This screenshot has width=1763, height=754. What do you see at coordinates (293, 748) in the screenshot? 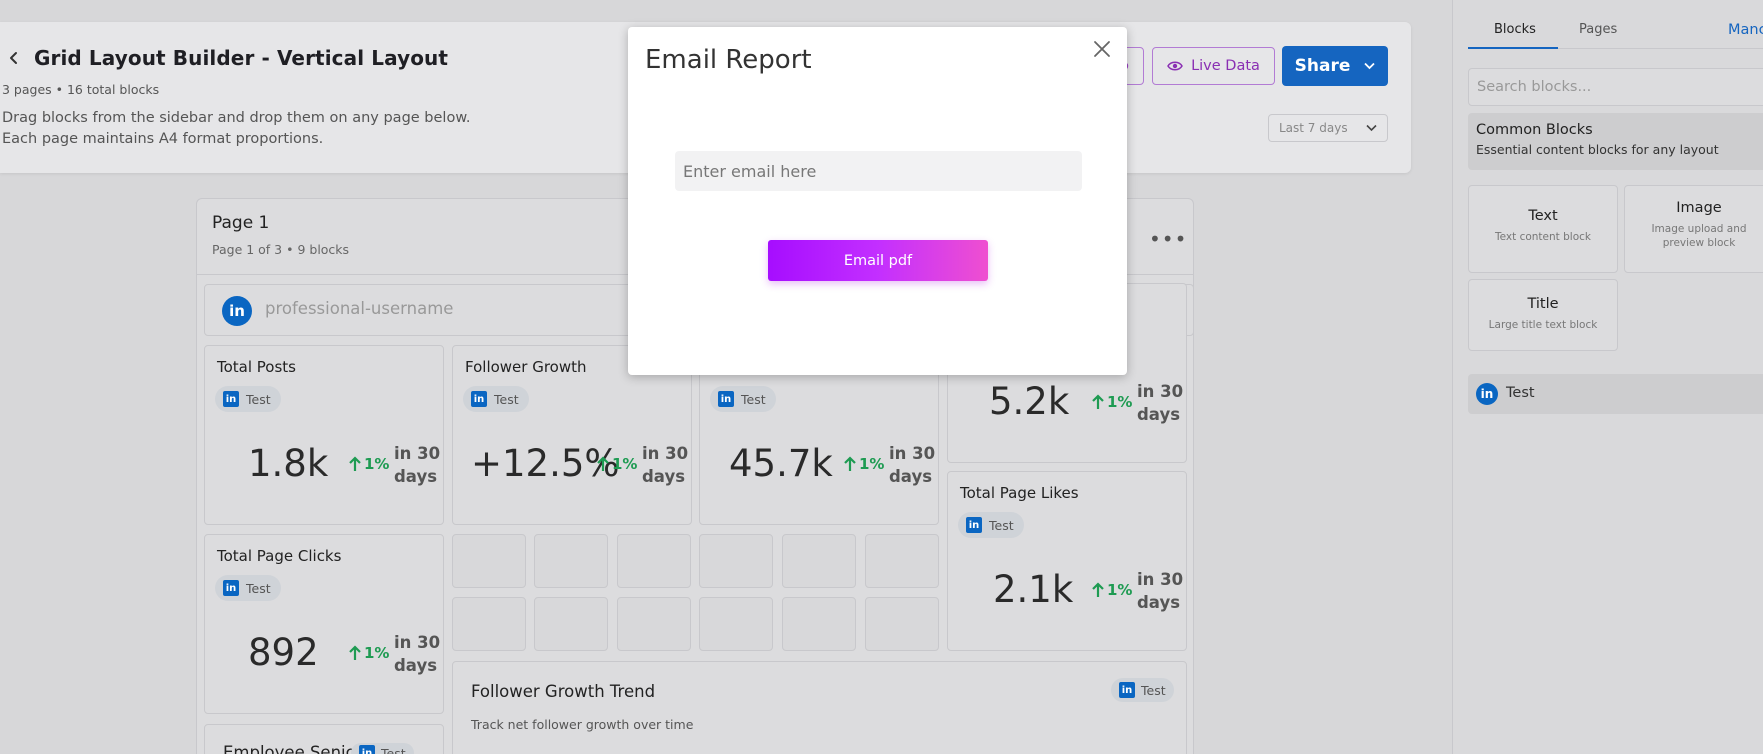
I see `employee-card-title: Employee Senior` at bounding box center [293, 748].